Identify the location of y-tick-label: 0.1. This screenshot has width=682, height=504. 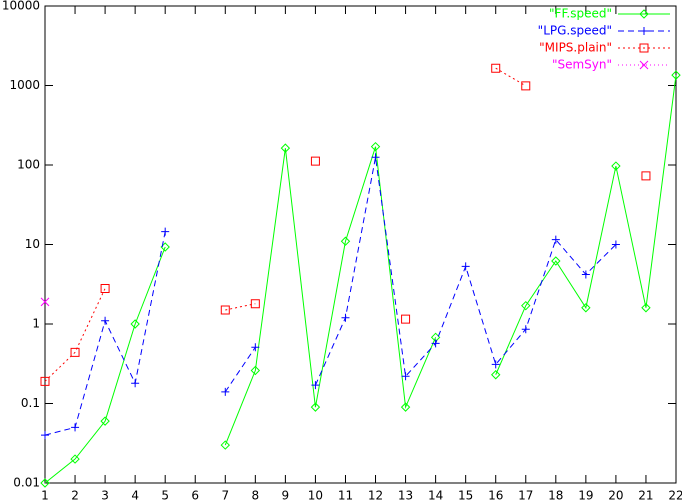
(30, 403).